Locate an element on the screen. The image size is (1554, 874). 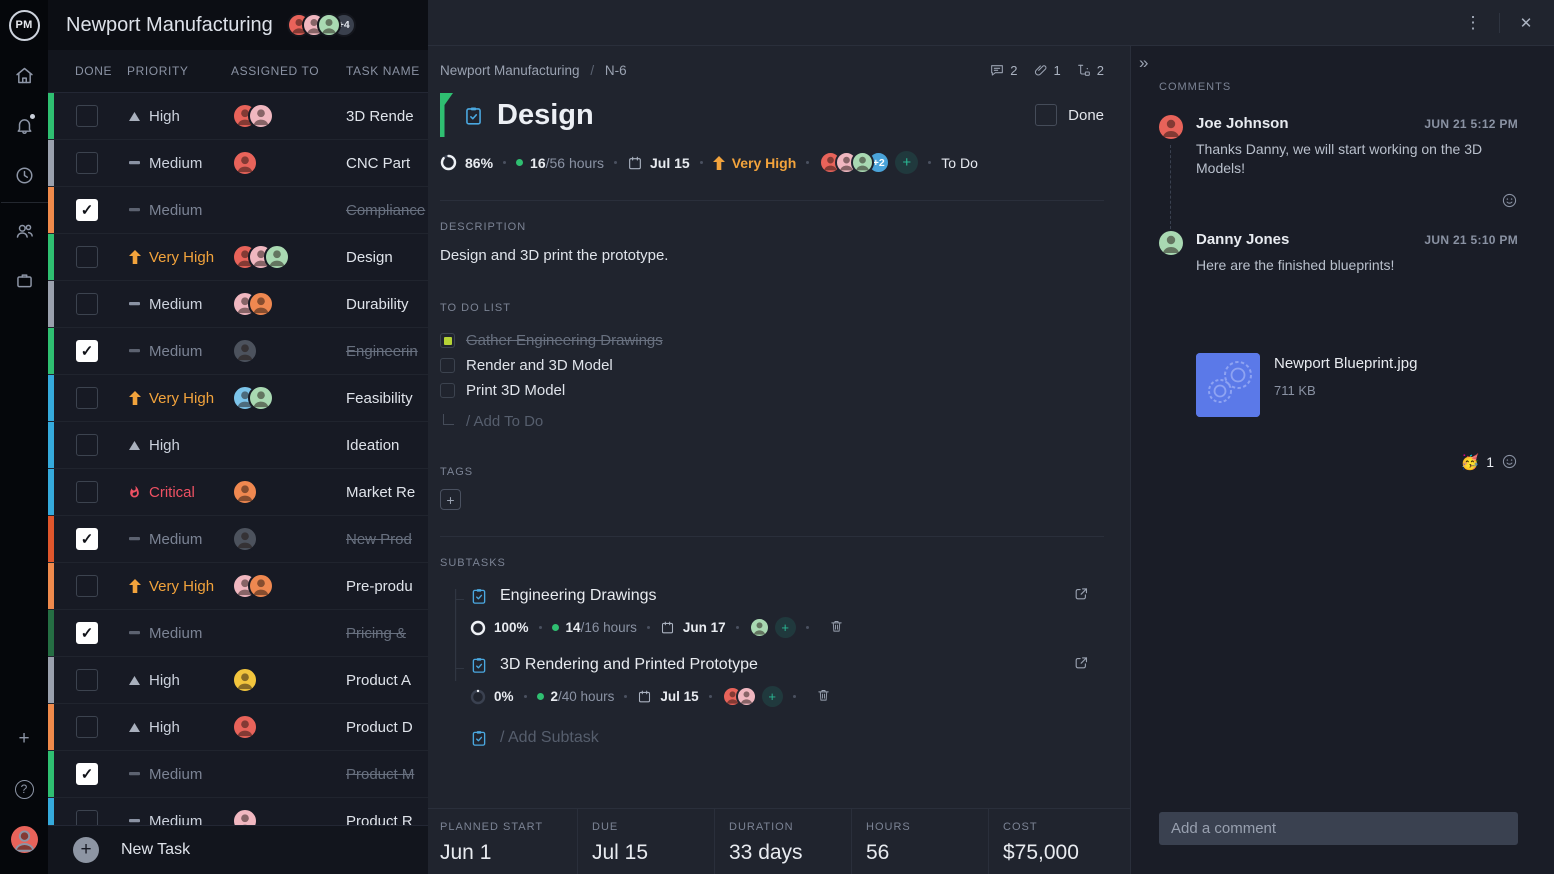
open-subtask-icon is located at coordinates (1081, 596).